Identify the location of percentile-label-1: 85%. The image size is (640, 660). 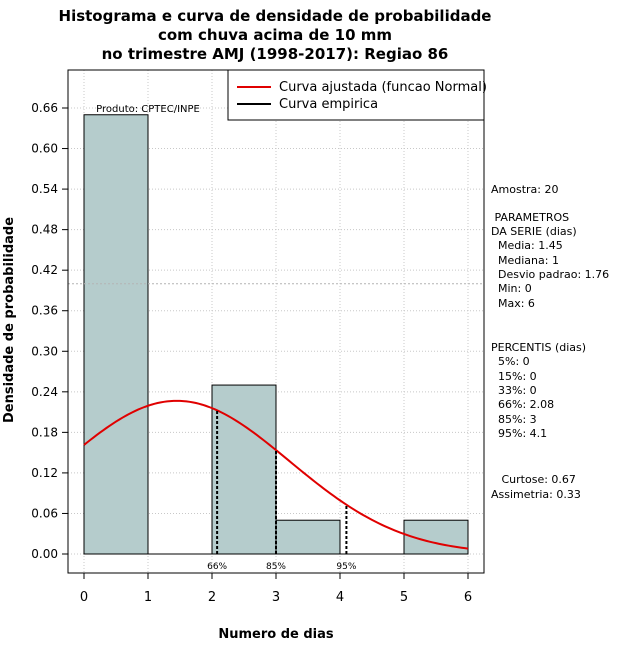
(276, 567).